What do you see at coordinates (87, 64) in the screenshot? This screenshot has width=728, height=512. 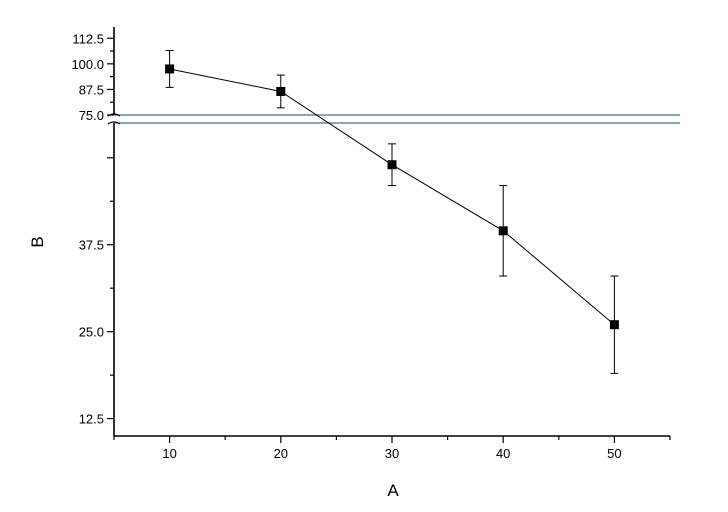 I see `y-tick-label: 100.0` at bounding box center [87, 64].